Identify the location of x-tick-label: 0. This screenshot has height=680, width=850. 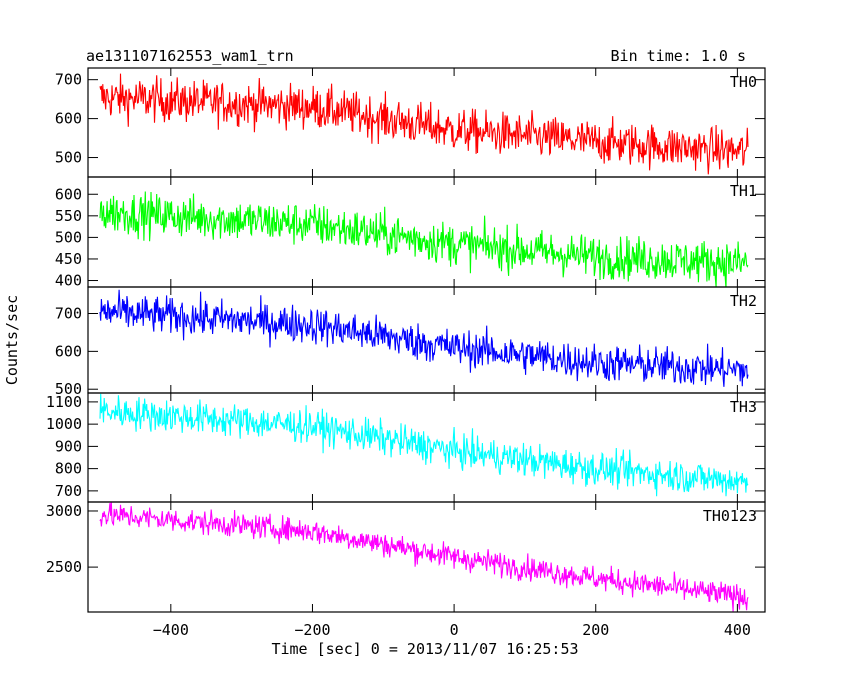
(454, 630).